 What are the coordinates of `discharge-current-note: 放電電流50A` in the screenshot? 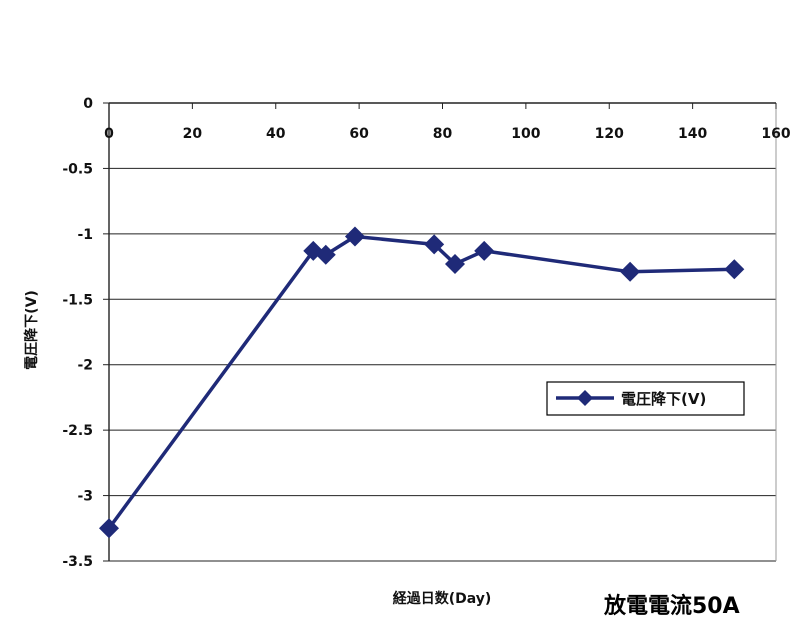 It's located at (672, 606).